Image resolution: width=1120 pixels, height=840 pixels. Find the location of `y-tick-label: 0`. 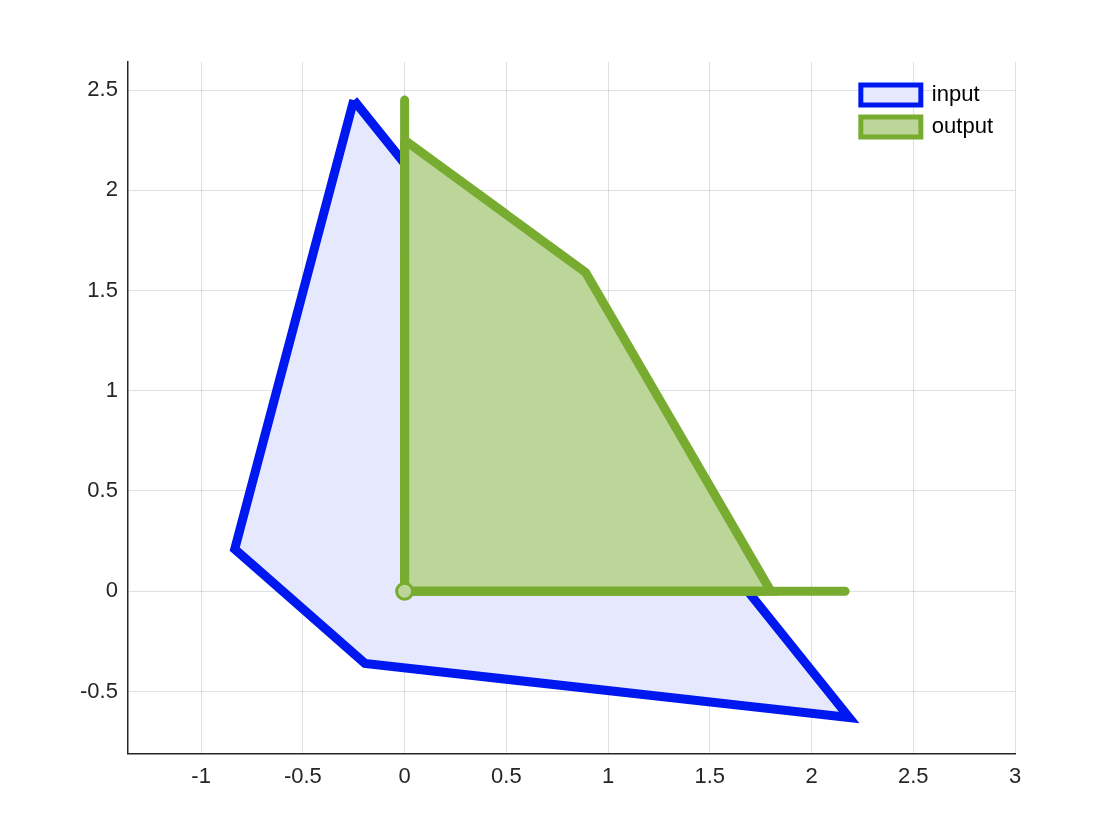

y-tick-label: 0 is located at coordinates (111, 590).